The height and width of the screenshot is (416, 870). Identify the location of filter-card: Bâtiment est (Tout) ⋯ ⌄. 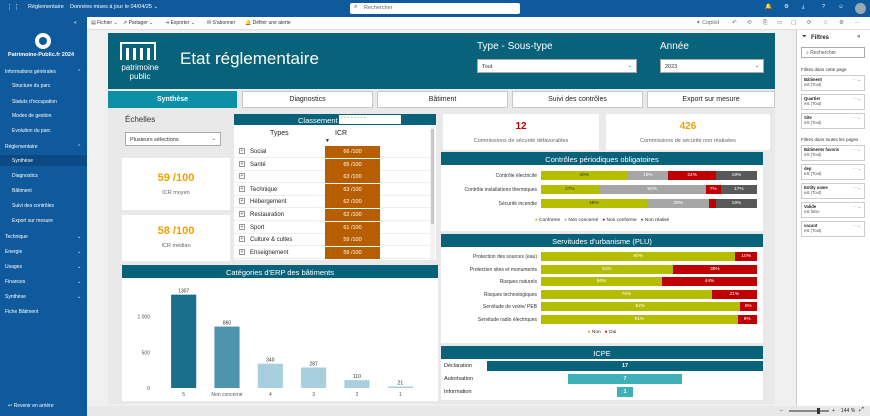
(833, 83).